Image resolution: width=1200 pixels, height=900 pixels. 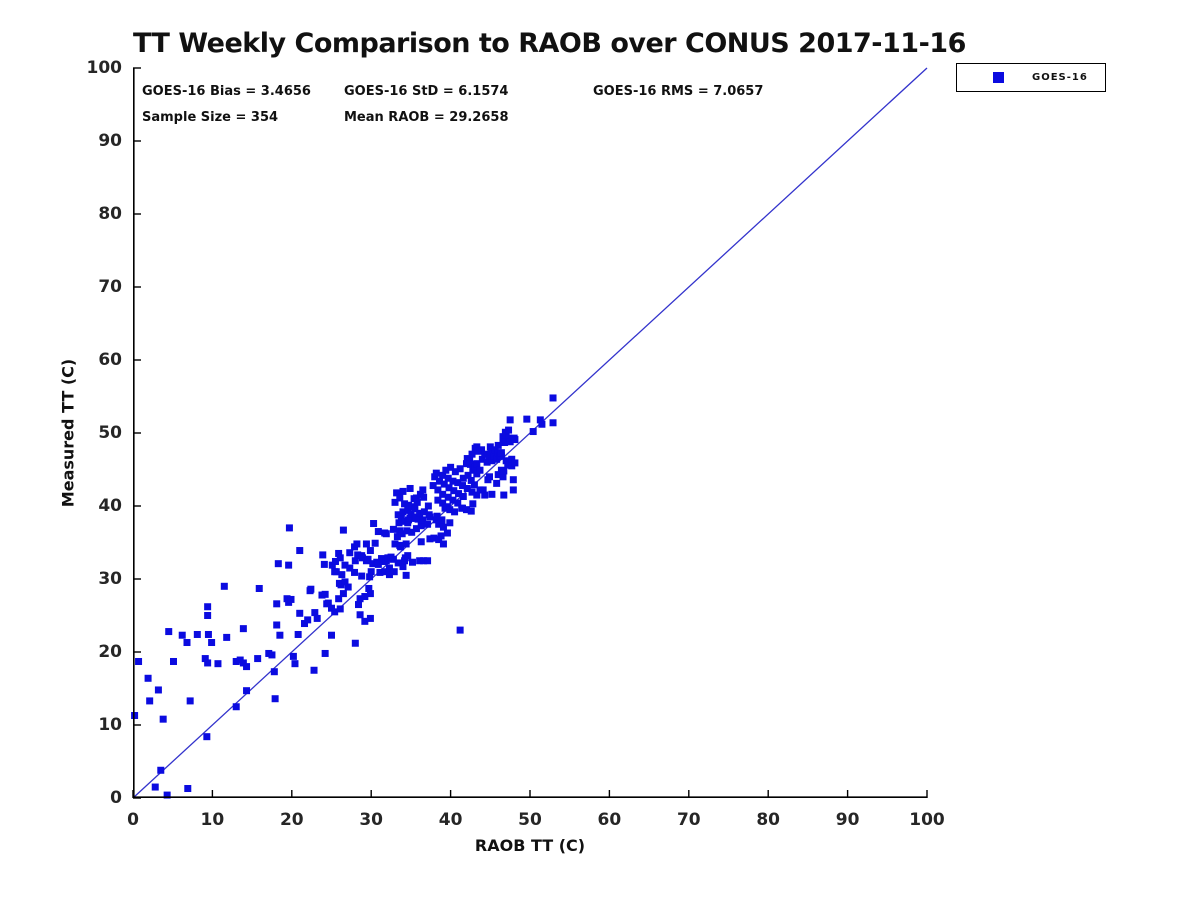 What do you see at coordinates (1031, 77) in the screenshot?
I see `legend: GOES-16` at bounding box center [1031, 77].